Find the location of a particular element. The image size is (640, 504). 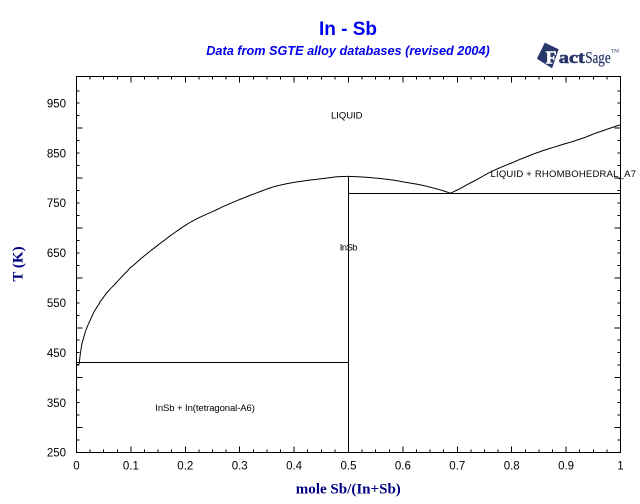

svg-text: 0 is located at coordinates (76, 467).